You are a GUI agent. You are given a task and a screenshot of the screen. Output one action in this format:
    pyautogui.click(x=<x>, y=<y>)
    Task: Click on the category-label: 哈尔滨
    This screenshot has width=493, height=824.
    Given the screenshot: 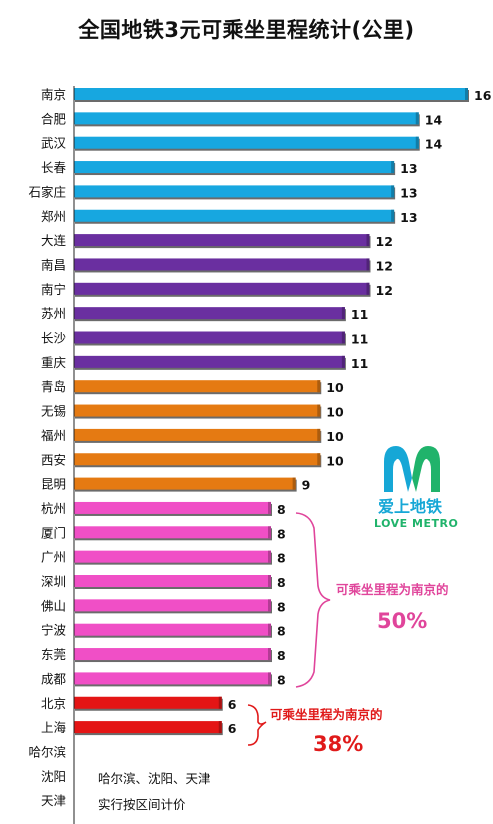 What is the action you would take?
    pyautogui.click(x=47, y=751)
    